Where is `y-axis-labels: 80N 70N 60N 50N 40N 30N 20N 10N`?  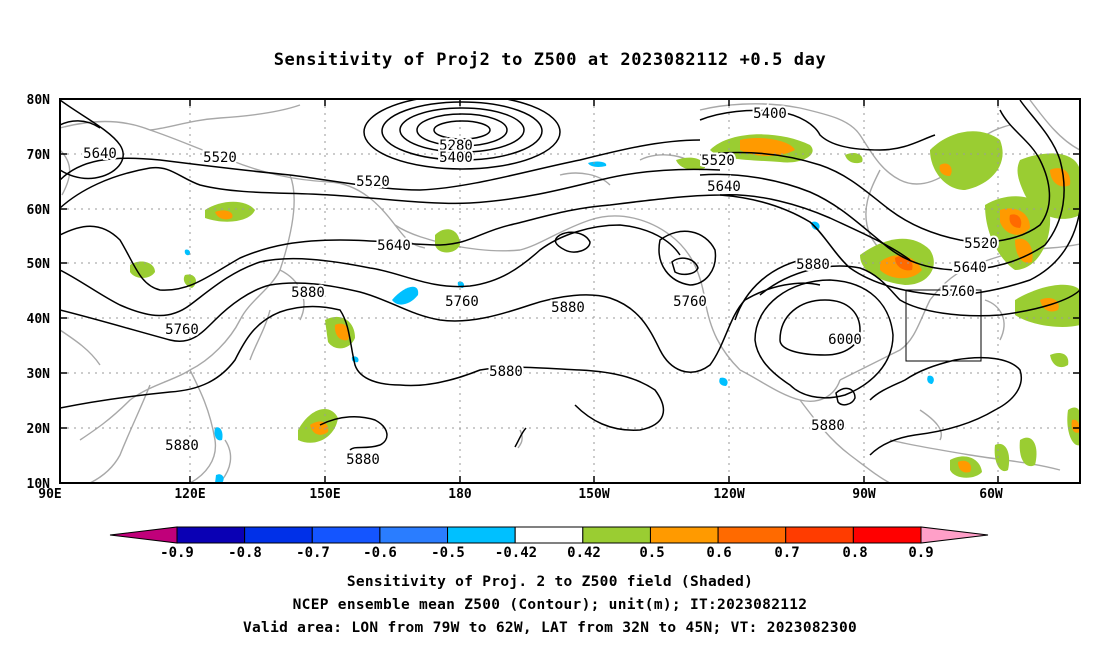
y-axis-labels: 80N 70N 60N 50N 40N 30N 20N 10N is located at coordinates (39, 292).